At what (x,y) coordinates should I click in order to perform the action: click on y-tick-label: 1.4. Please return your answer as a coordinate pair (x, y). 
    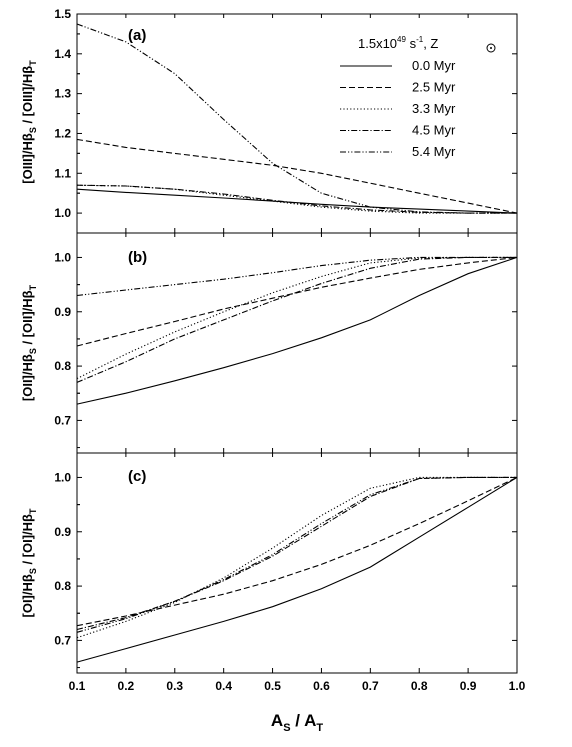
    Looking at the image, I should click on (62, 54).